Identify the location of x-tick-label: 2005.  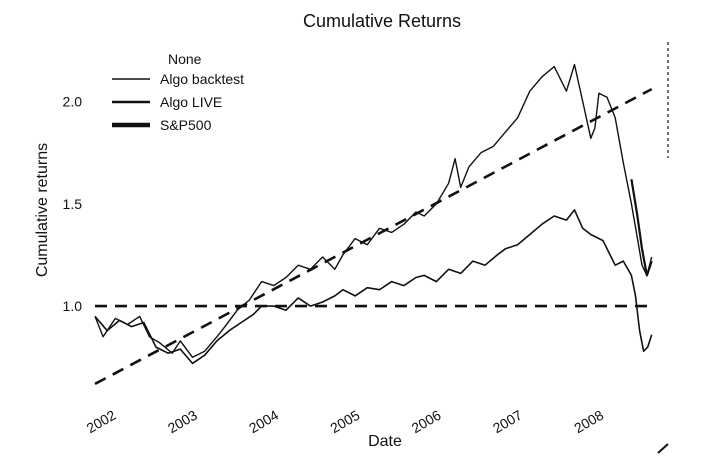
(344, 422).